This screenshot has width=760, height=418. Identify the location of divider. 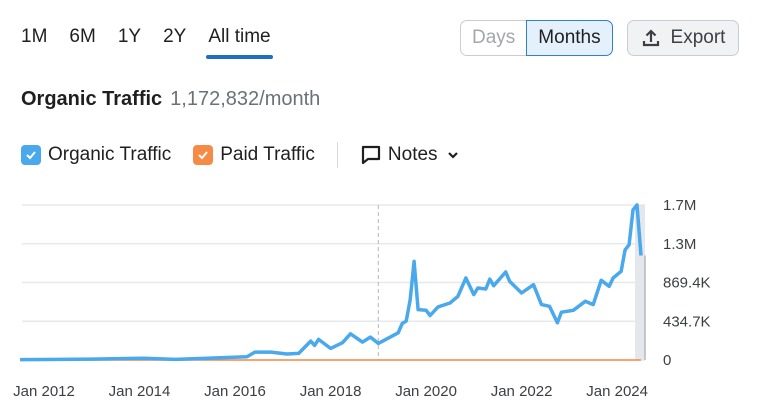
(337, 155).